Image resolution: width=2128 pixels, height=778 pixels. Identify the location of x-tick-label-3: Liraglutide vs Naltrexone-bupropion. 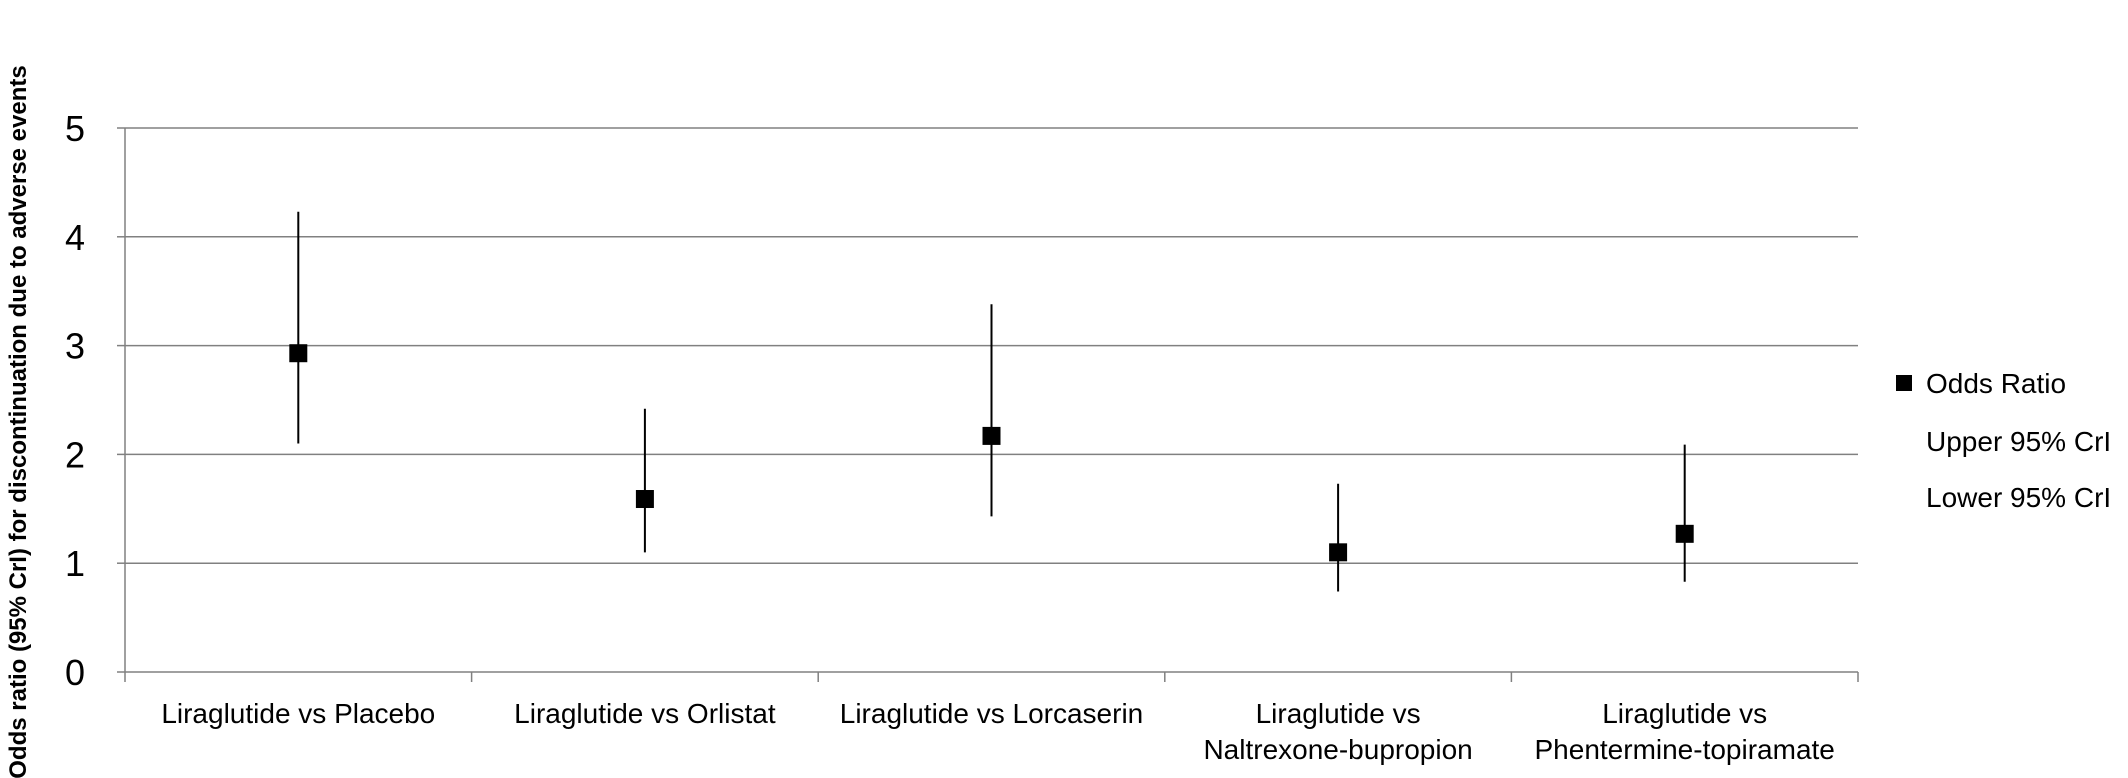
(1337, 731).